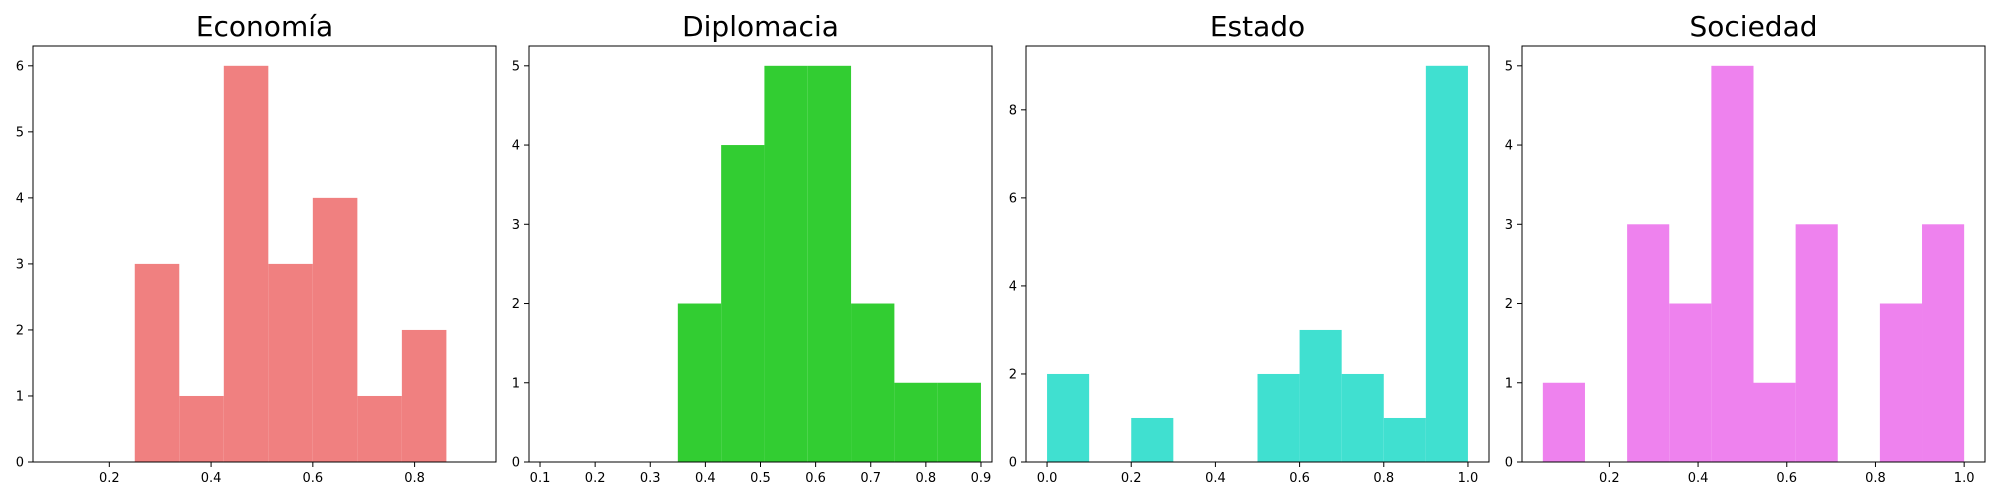  Describe the element at coordinates (1047, 478) in the screenshot. I see `x-tick-label: 0.0` at that location.